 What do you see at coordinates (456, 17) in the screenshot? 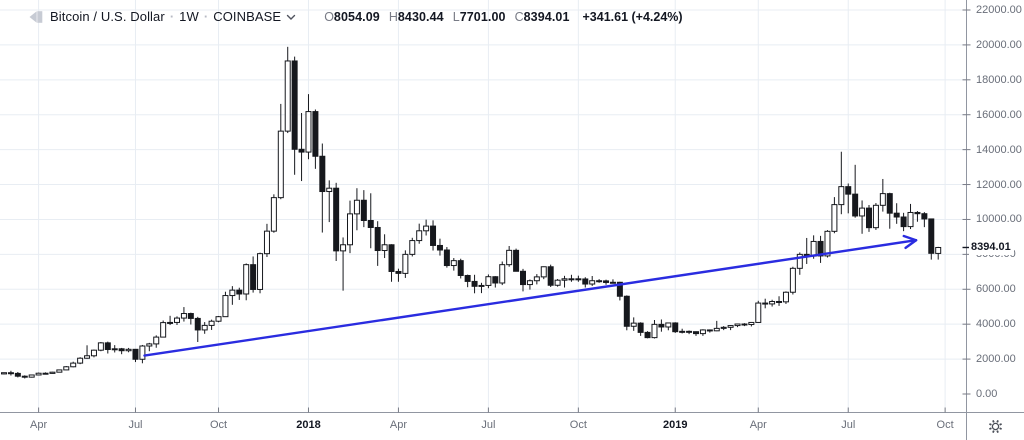
I see `low-label: L` at bounding box center [456, 17].